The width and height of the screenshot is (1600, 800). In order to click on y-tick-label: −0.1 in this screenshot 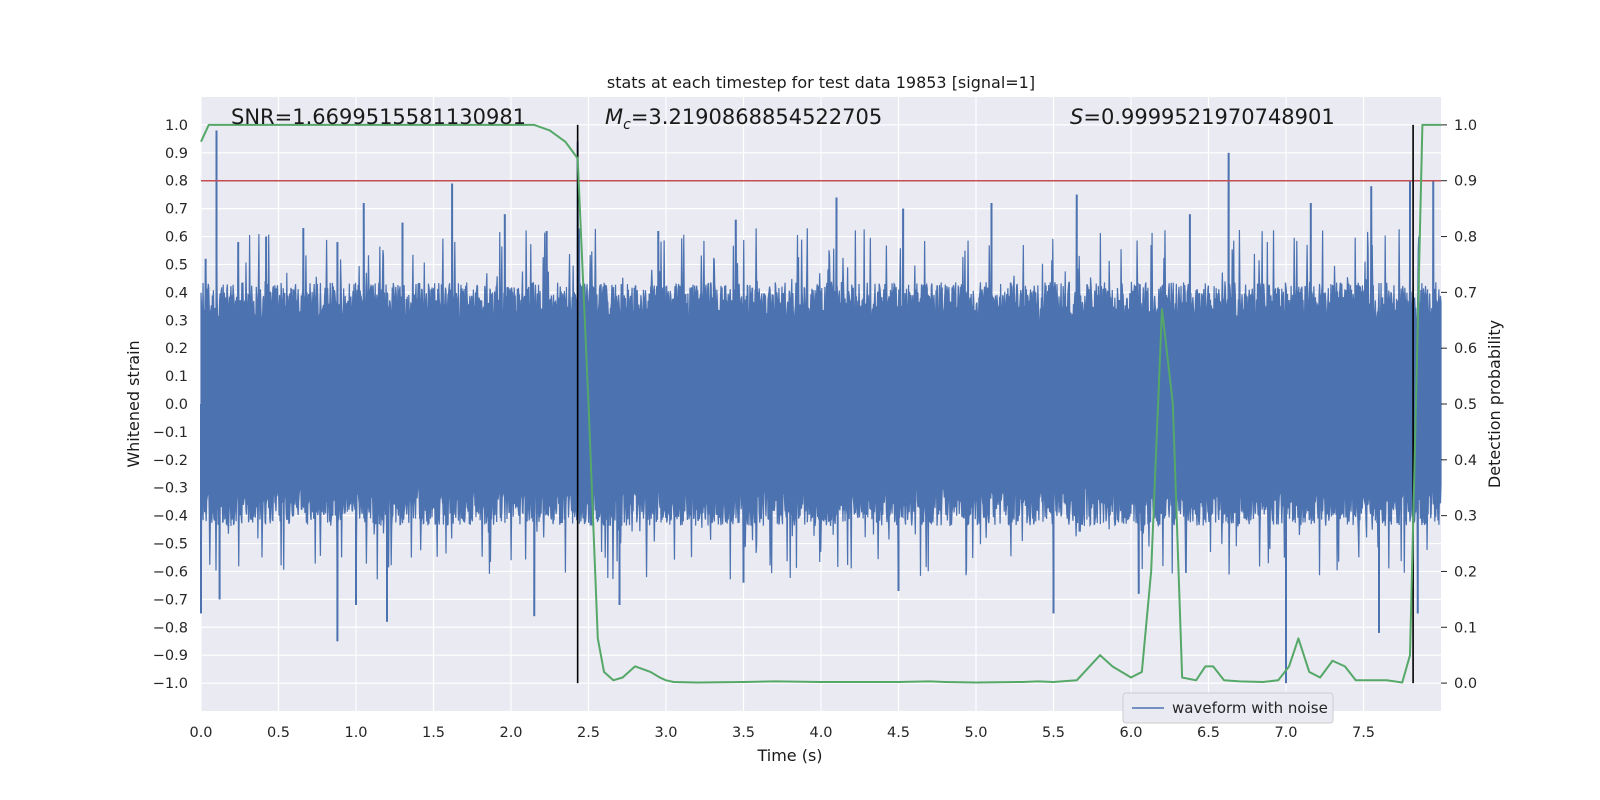, I will do `click(170, 433)`.